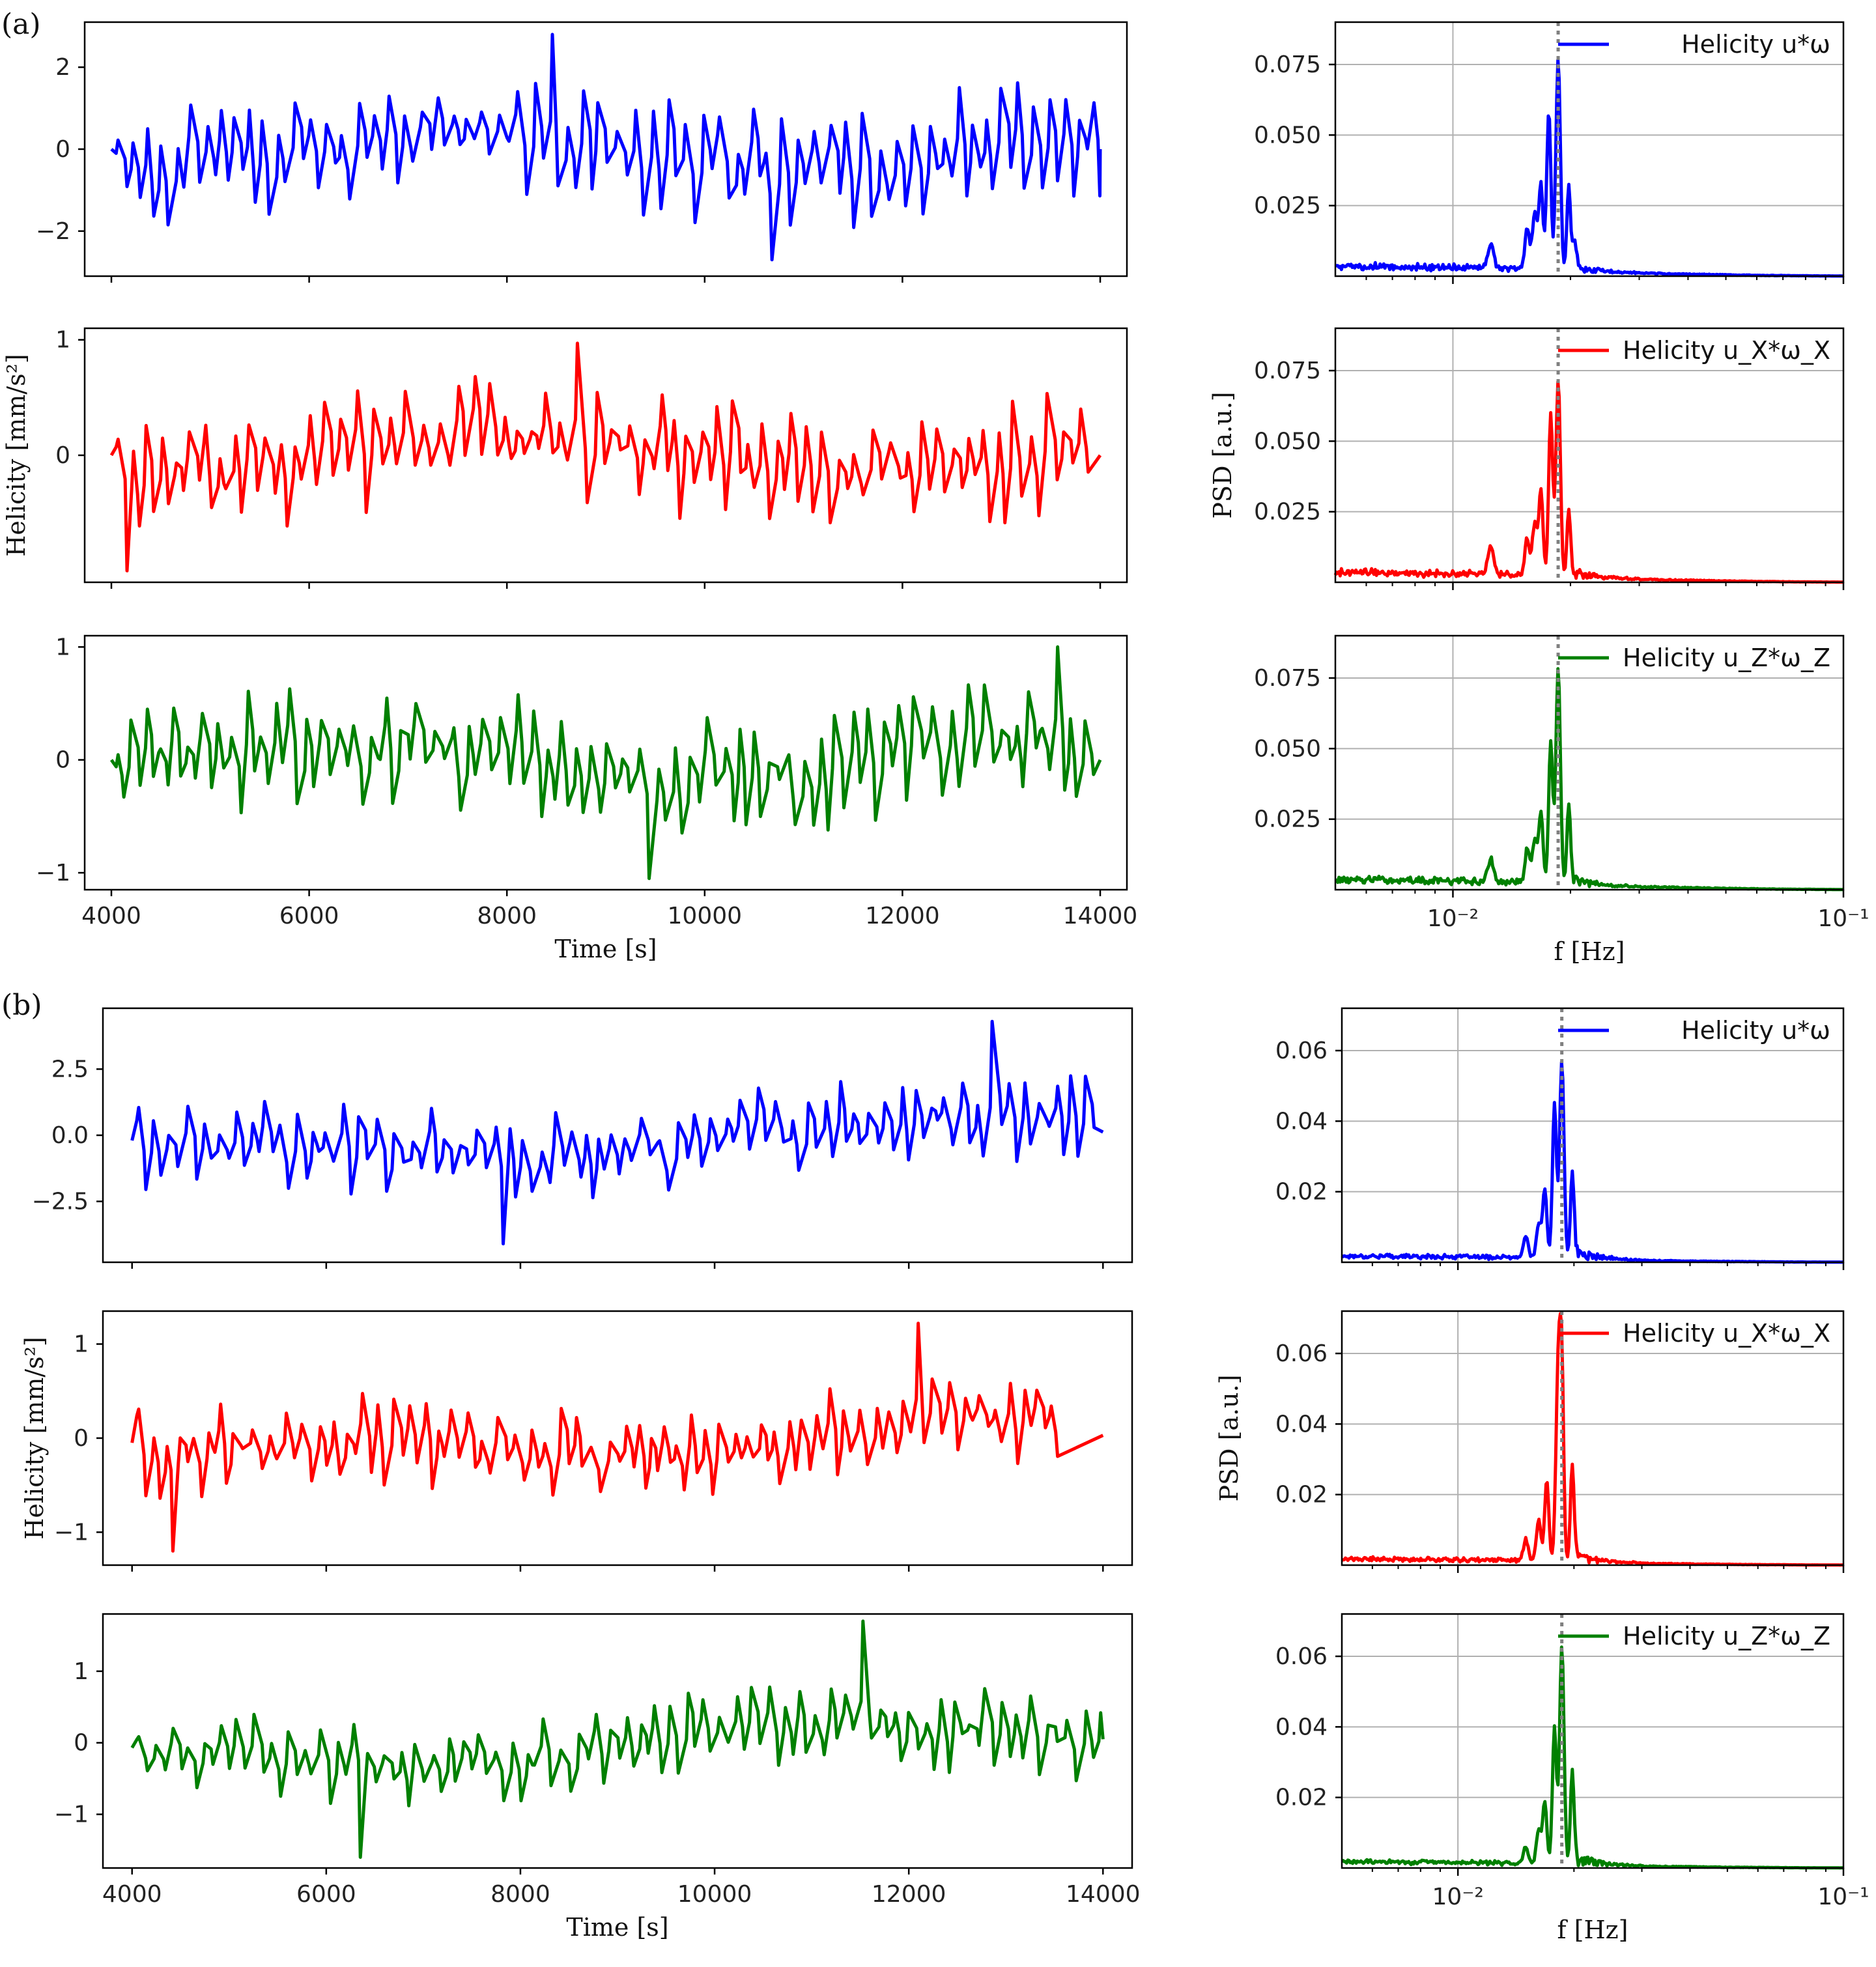 This screenshot has width=1876, height=1967. I want to click on panel-tag-a: (a), so click(21, 24).